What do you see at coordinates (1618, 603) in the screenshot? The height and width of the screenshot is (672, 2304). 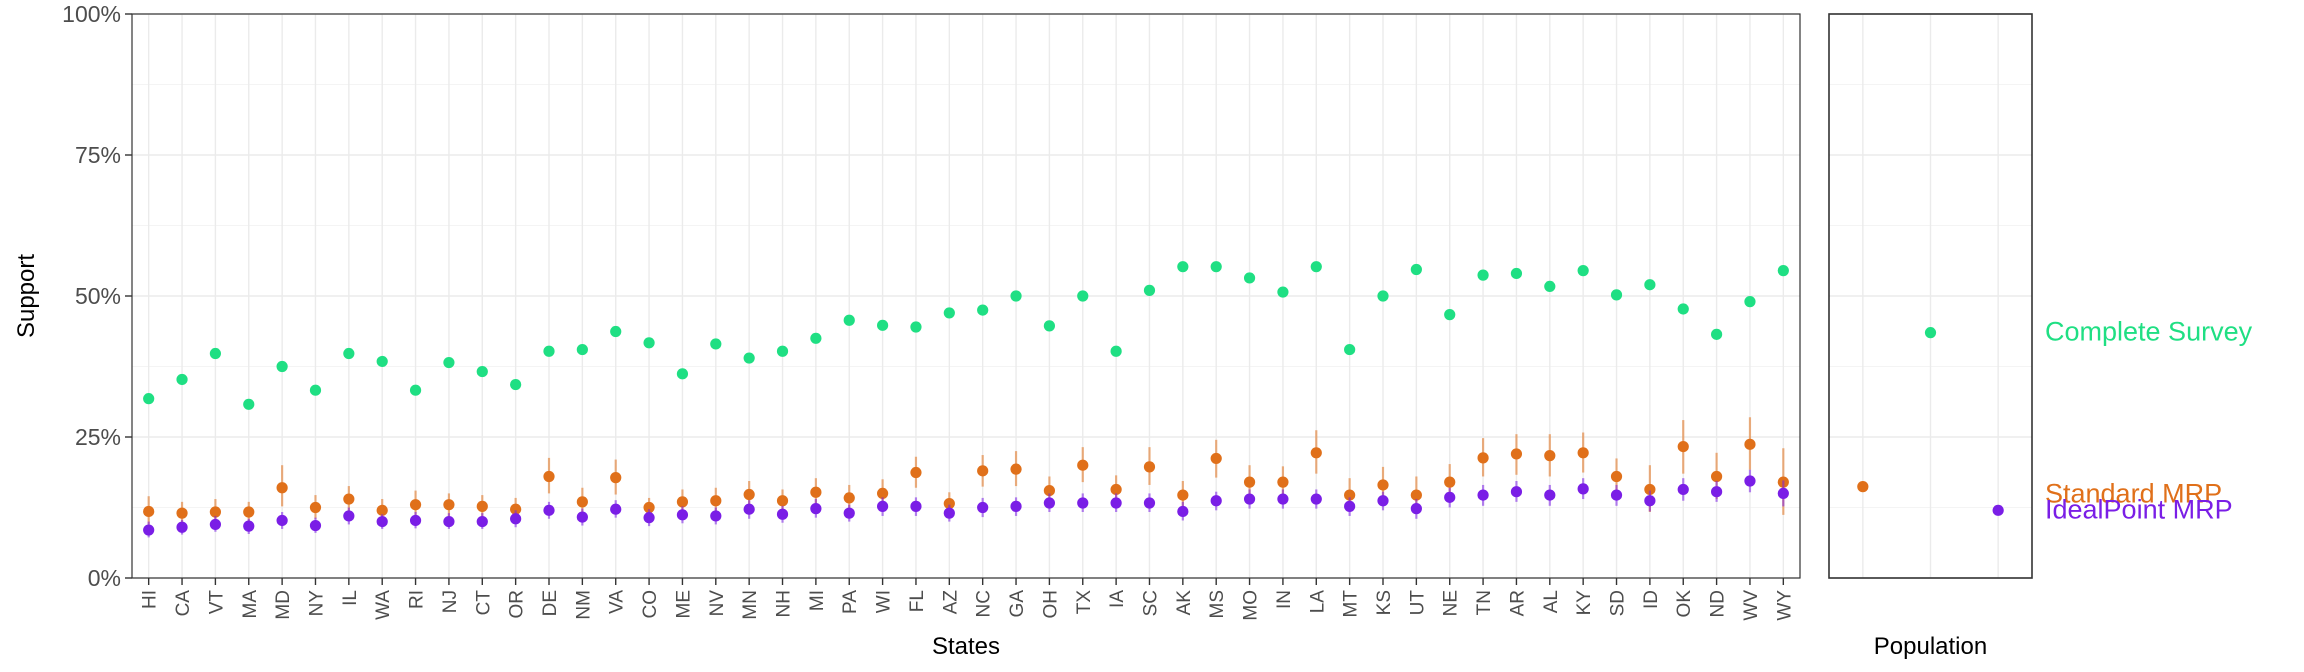 I see `x-tick-label: SD` at bounding box center [1618, 603].